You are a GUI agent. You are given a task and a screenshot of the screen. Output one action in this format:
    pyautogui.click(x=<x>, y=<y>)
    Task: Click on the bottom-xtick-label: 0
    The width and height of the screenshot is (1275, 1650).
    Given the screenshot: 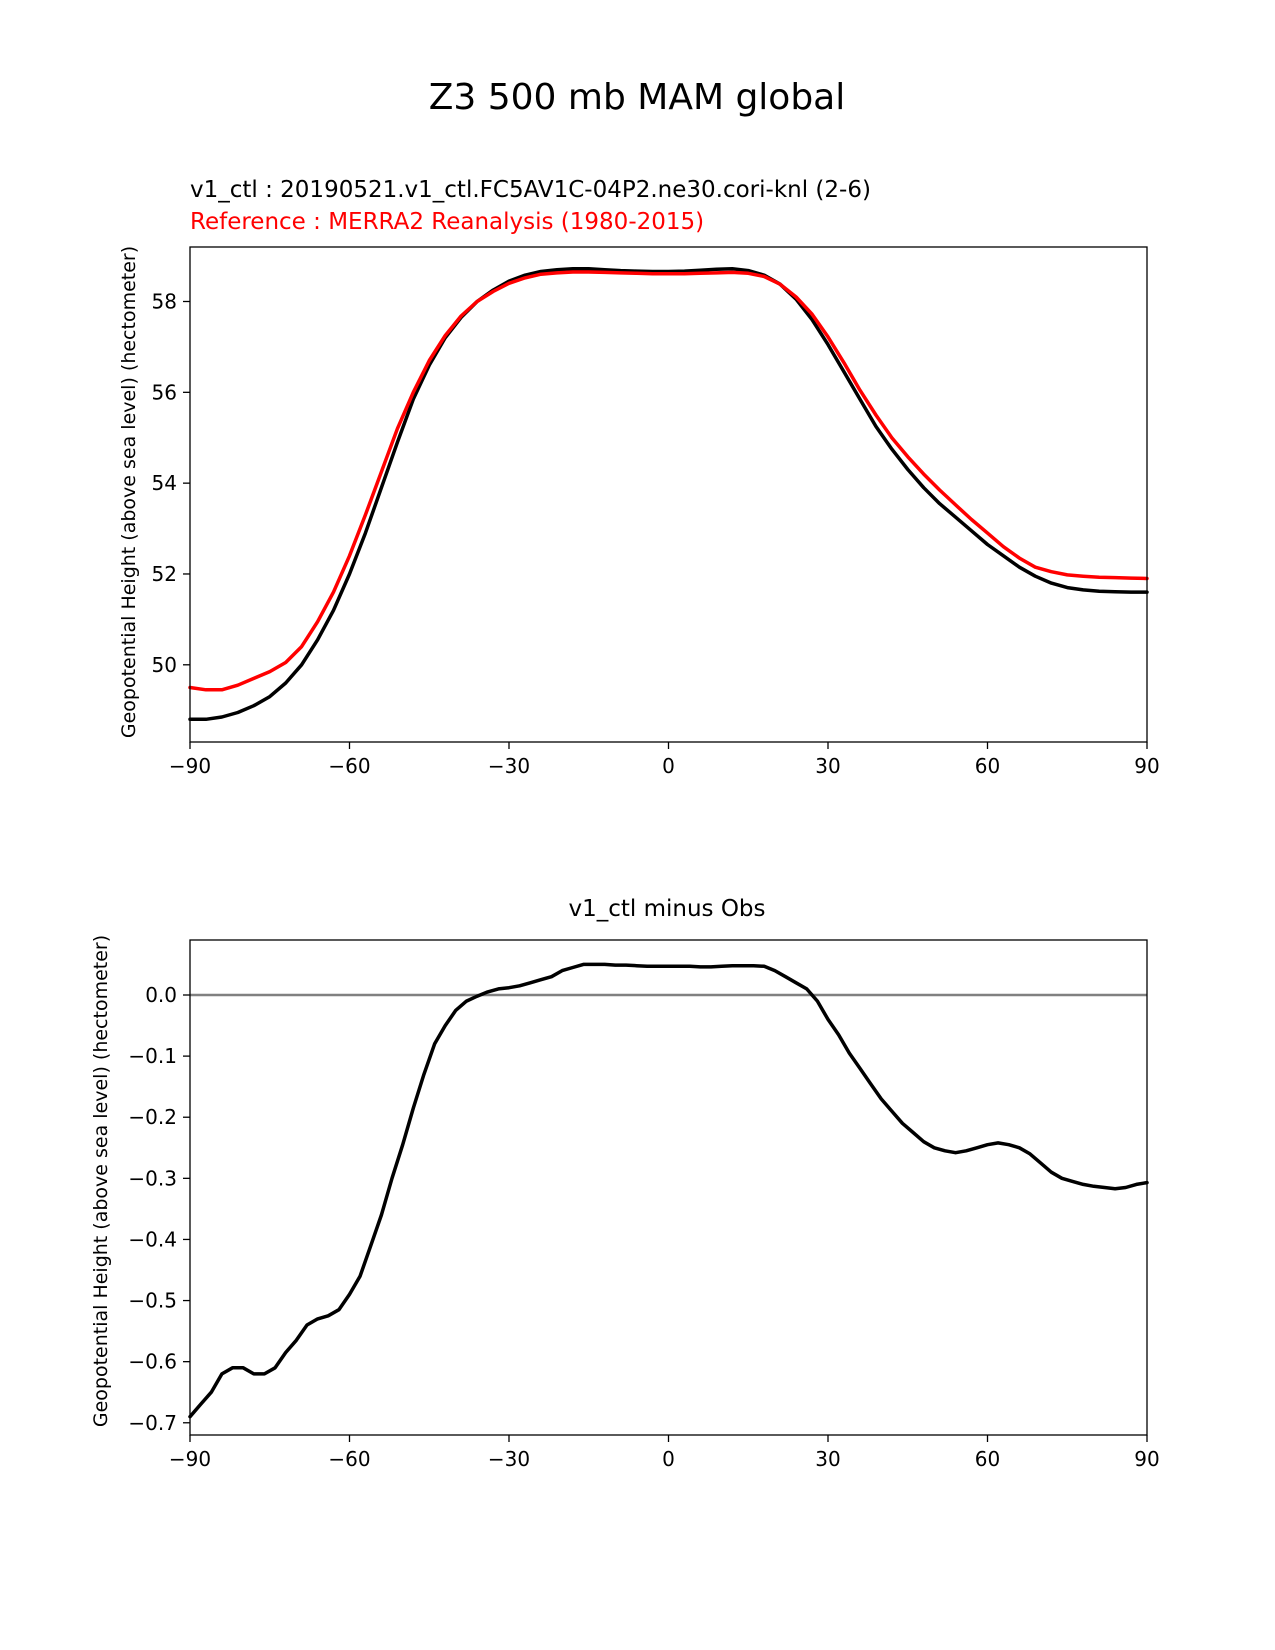 What is the action you would take?
    pyautogui.click(x=668, y=1459)
    